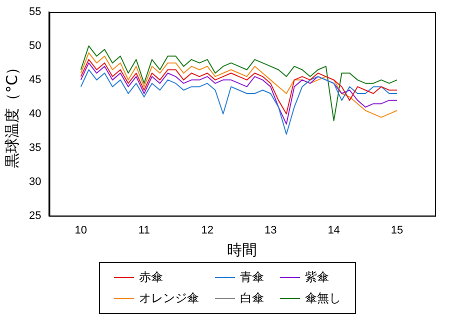 The height and width of the screenshot is (329, 455). Describe the element at coordinates (323, 298) in the screenshot. I see `legend-label: 傘無し` at that location.